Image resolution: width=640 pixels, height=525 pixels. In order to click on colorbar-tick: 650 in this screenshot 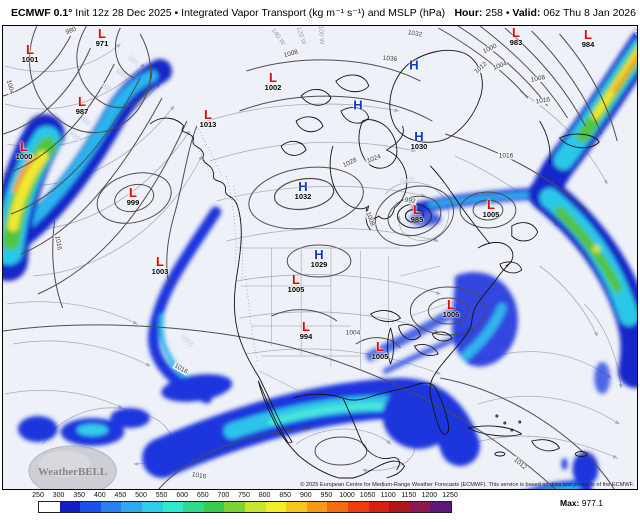, I will do `click(202, 495)`.